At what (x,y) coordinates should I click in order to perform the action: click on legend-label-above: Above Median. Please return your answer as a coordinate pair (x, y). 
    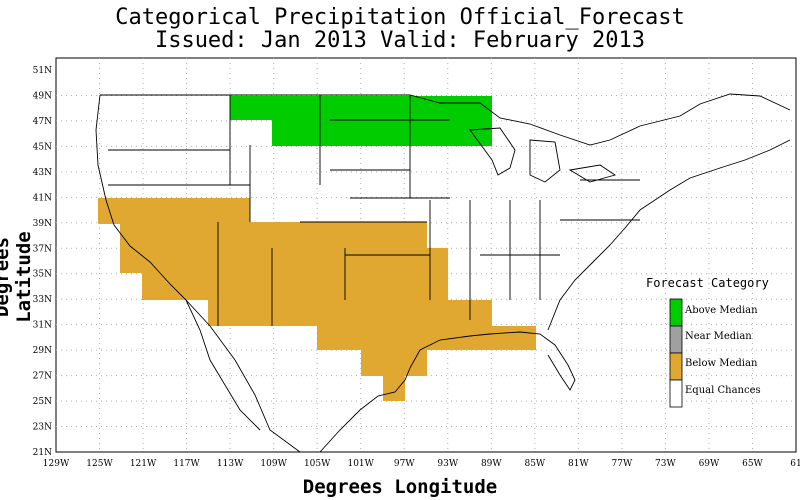
    Looking at the image, I should click on (721, 310).